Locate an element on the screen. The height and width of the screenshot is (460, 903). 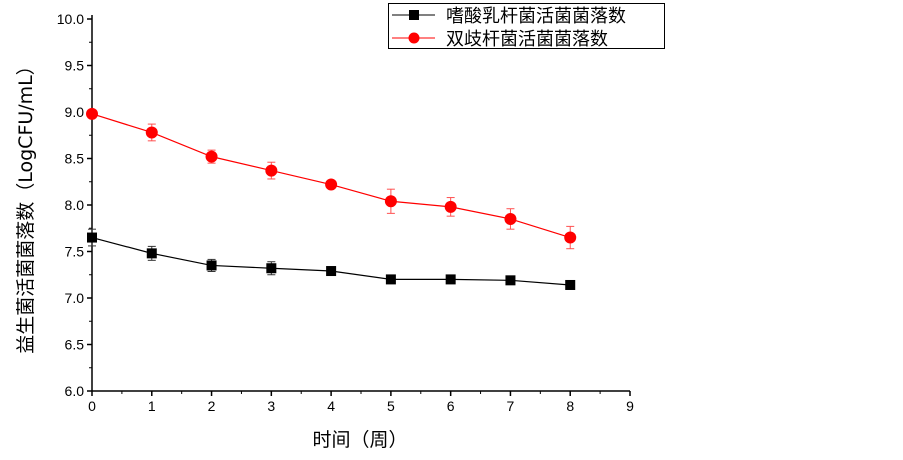
y-tick-label: 6.0 is located at coordinates (75, 391).